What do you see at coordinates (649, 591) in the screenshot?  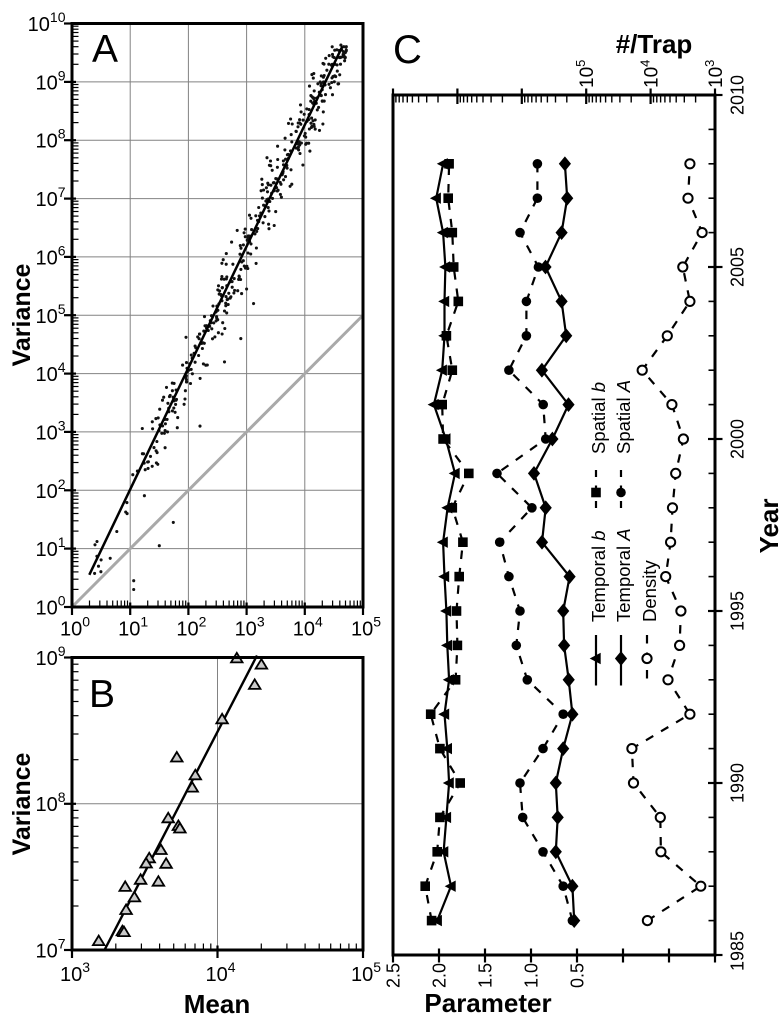 I see `svg-text: Density` at bounding box center [649, 591].